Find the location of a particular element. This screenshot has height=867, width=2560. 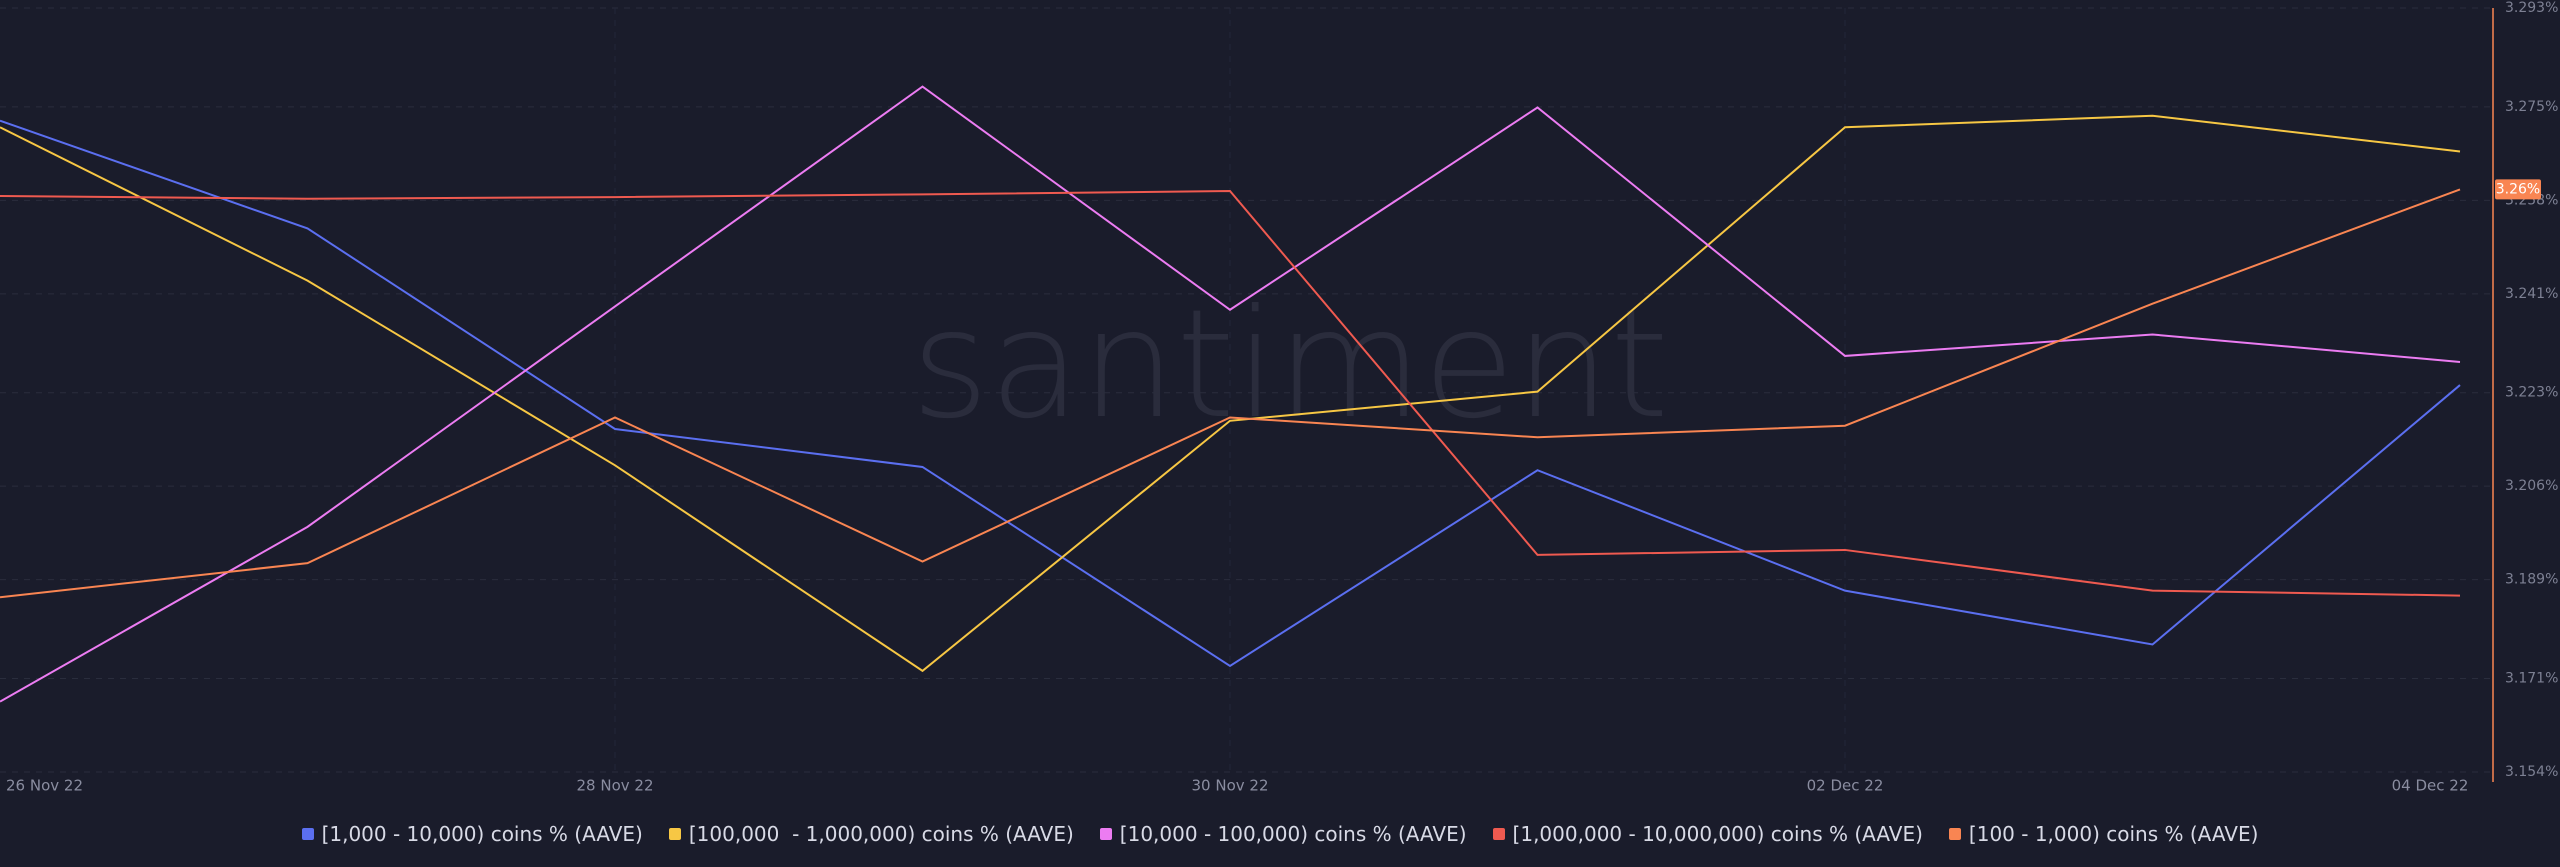

y-tick-label: 3.154% is located at coordinates (2531, 772).